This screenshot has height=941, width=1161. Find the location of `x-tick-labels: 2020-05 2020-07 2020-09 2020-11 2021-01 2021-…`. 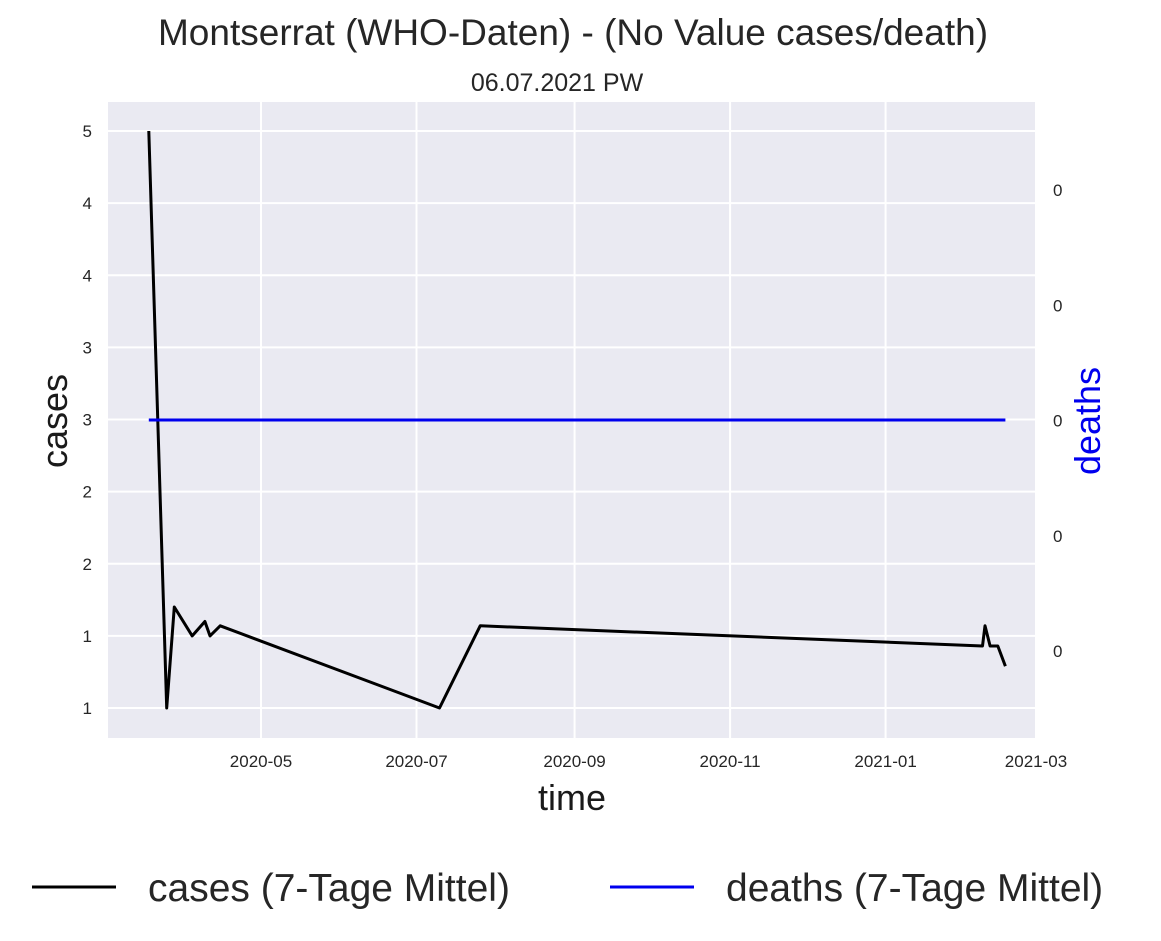

x-tick-labels: 2020-05 2020-07 2020-09 2020-11 2021-01 2021-… is located at coordinates (648, 761).